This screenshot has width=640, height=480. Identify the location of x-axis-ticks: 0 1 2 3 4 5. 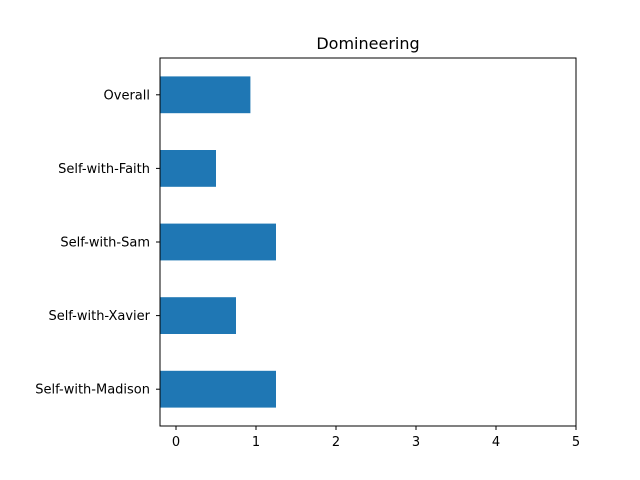
(376, 438).